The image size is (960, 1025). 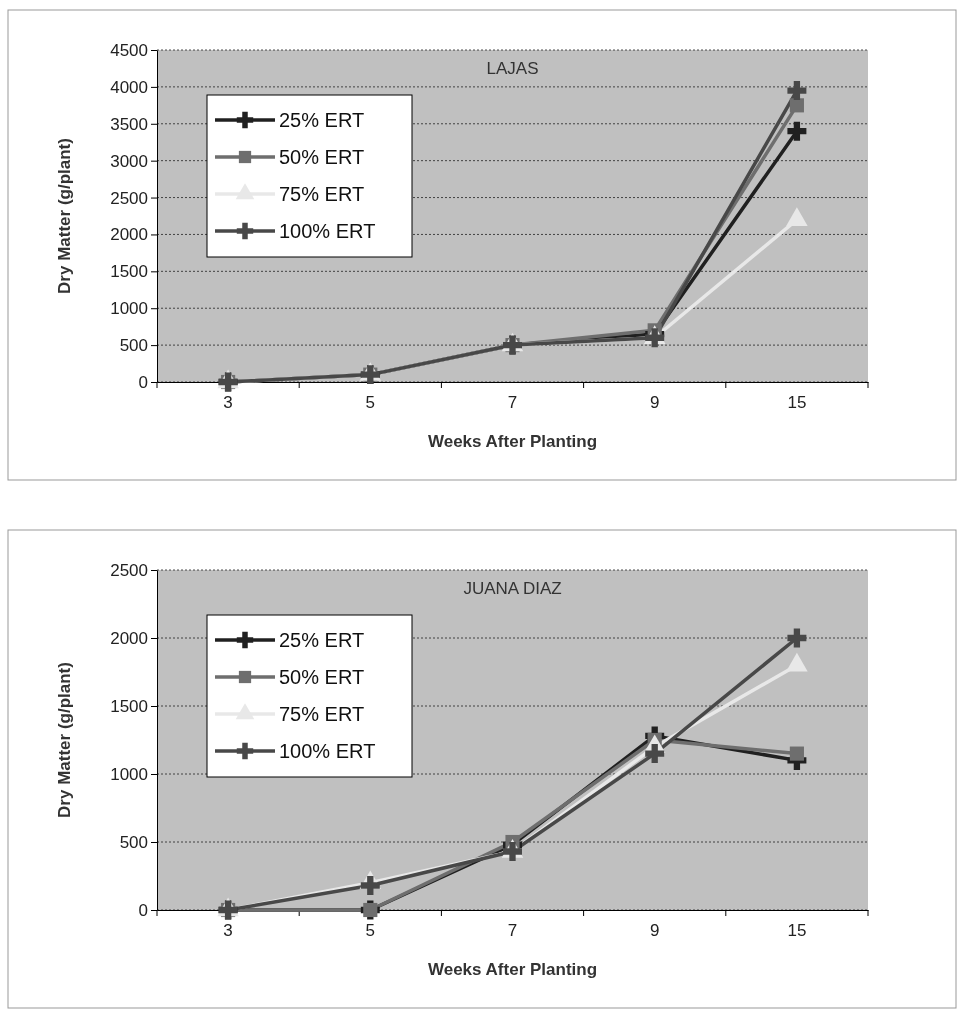 What do you see at coordinates (512, 68) in the screenshot?
I see `text: LAJAS` at bounding box center [512, 68].